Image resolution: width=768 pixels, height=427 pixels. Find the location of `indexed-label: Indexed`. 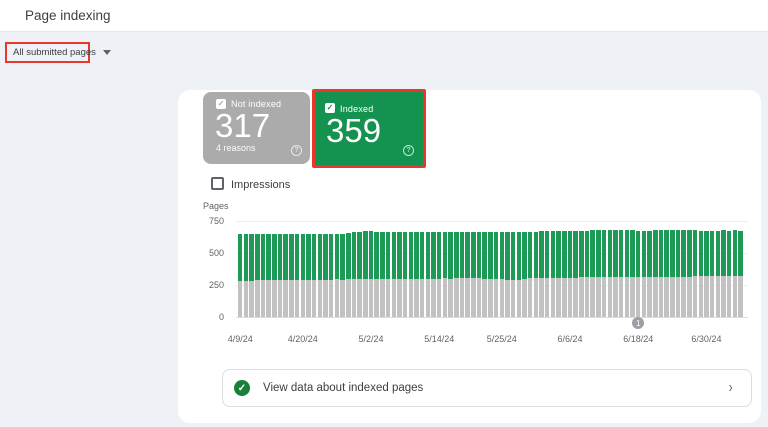

indexed-label: Indexed is located at coordinates (357, 109).